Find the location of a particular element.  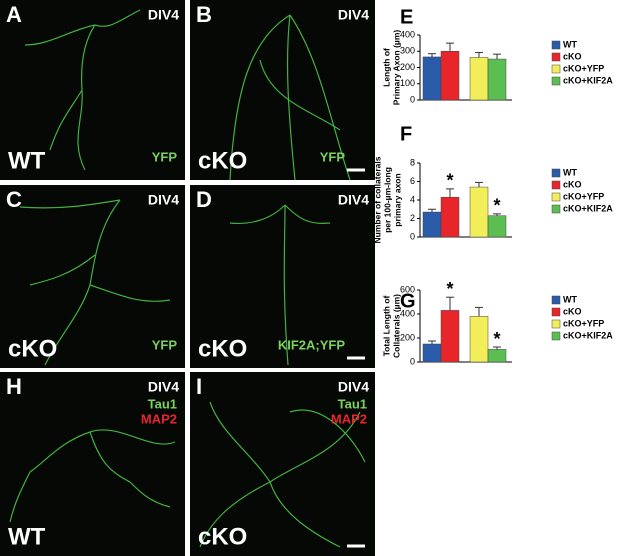

marker-label: KIF2A;YFP is located at coordinates (312, 344).